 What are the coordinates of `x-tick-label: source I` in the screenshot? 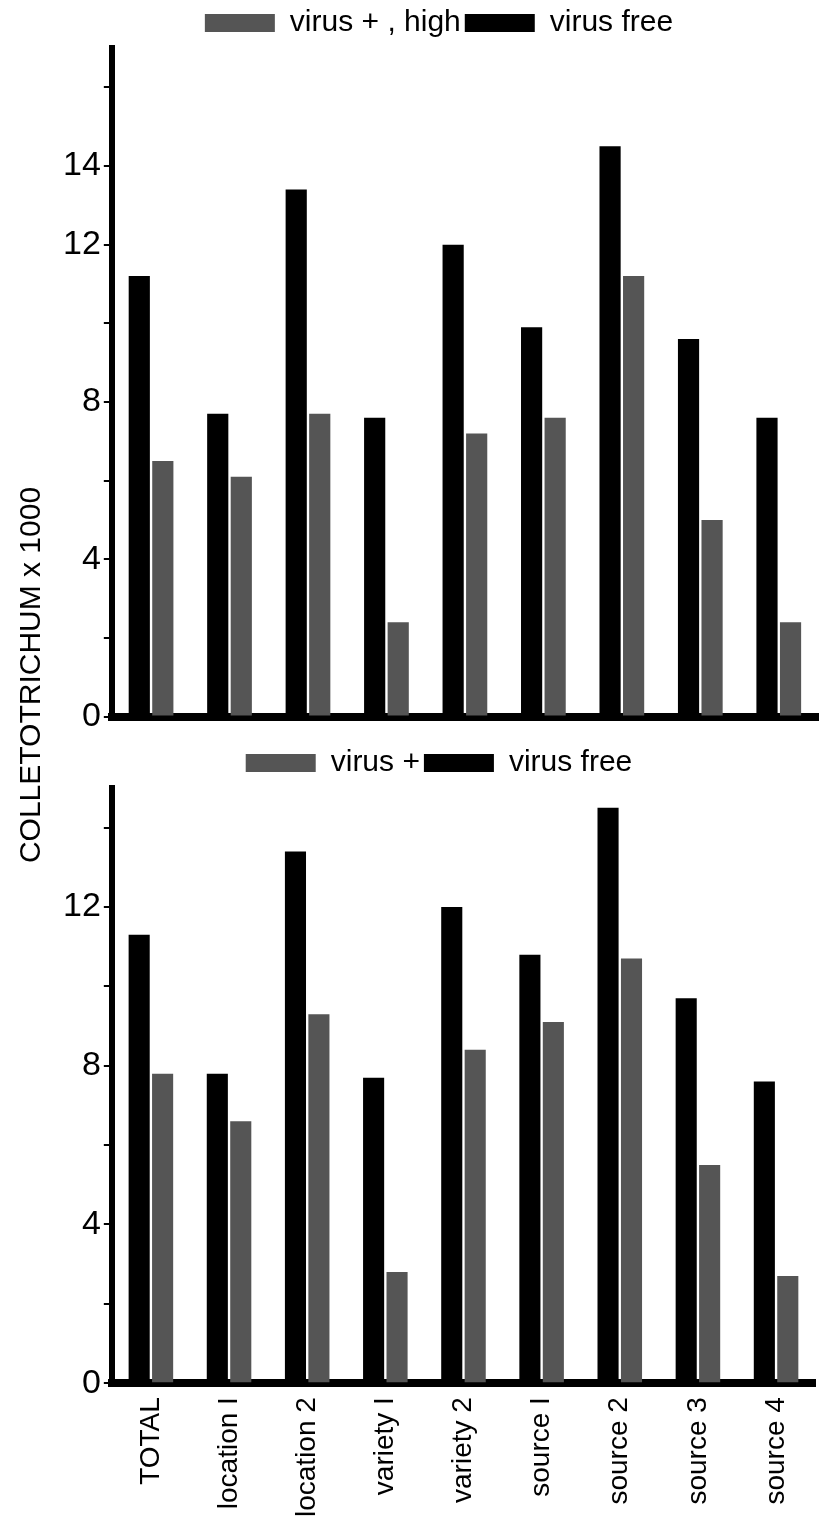 It's located at (540, 1447).